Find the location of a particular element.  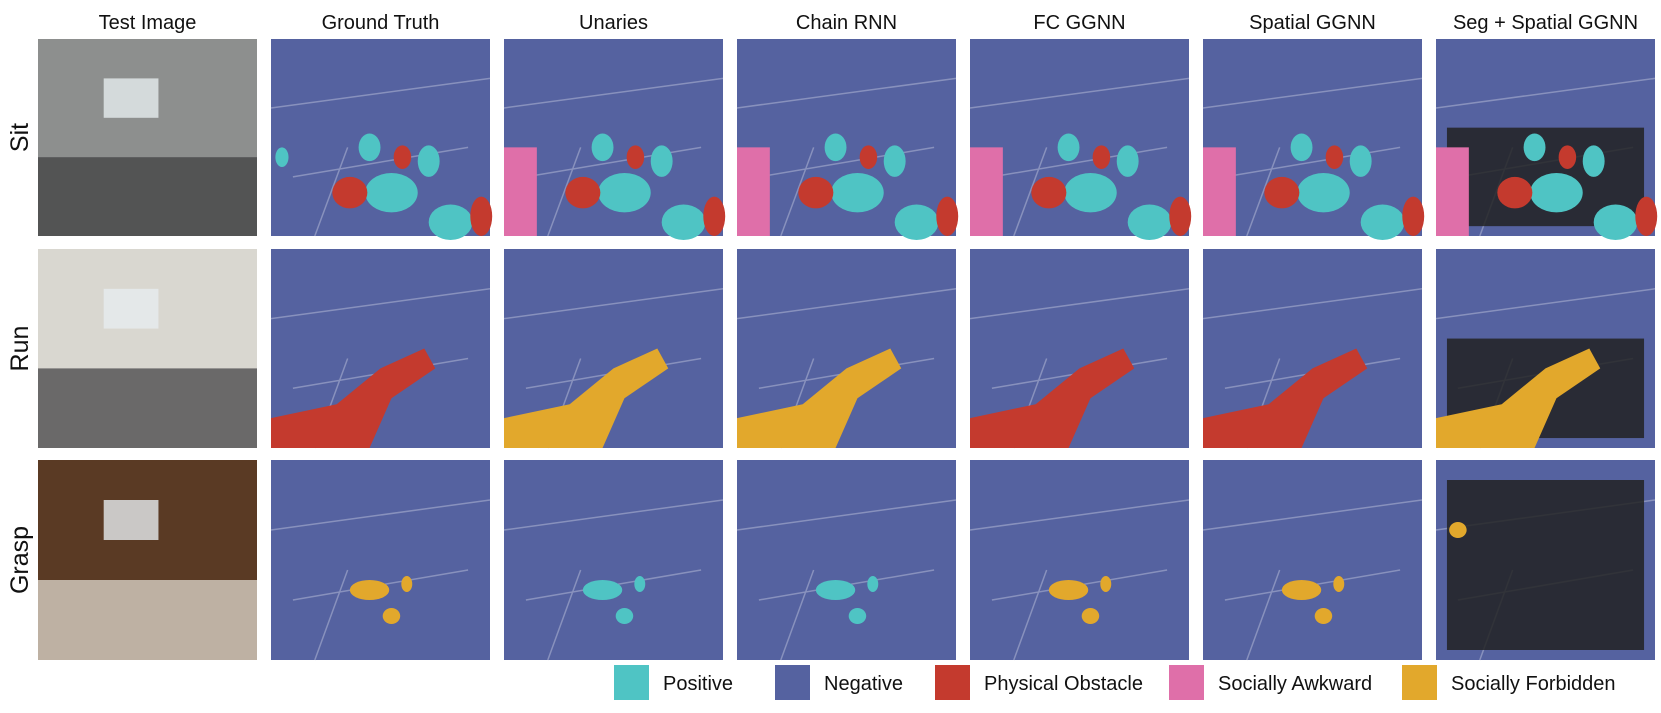

column-header: FC GGNN is located at coordinates (1079, 23).